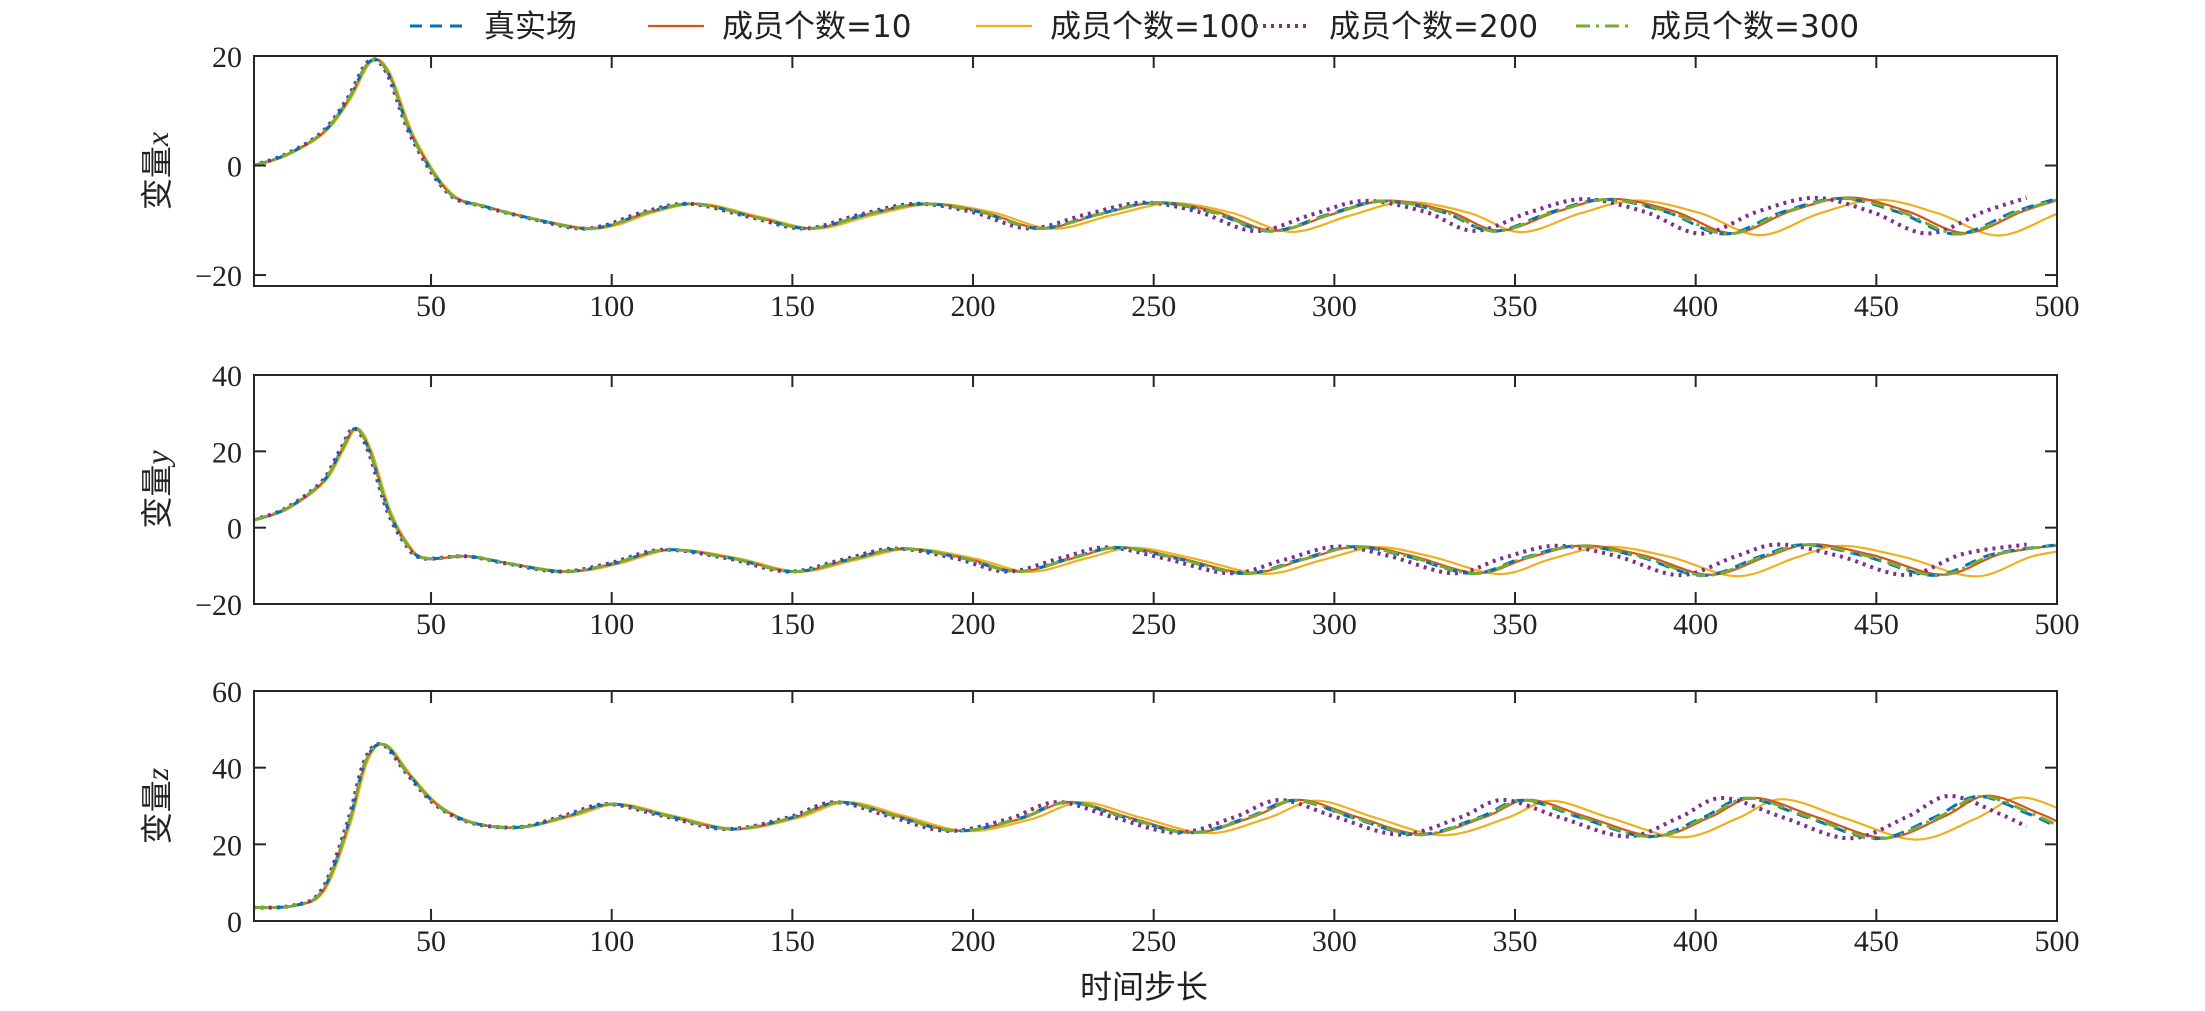 This screenshot has width=2205, height=1011. What do you see at coordinates (530, 27) in the screenshot?
I see `legend-label: 真实场` at bounding box center [530, 27].